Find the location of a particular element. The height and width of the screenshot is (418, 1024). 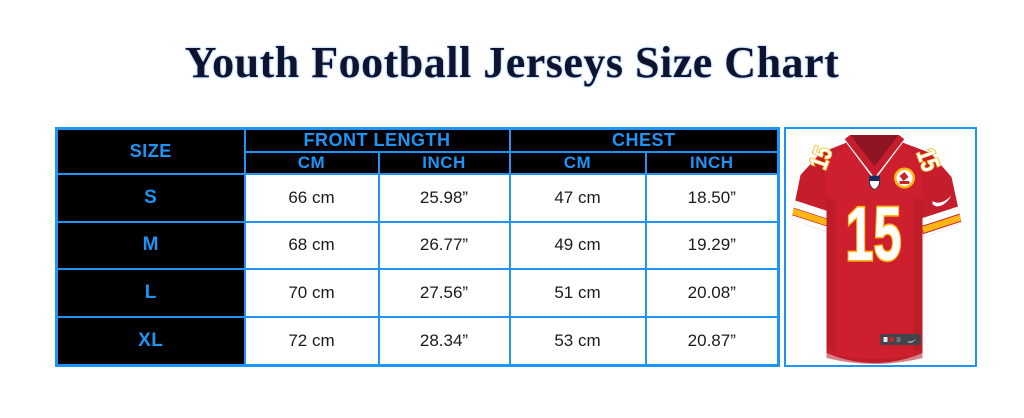

cell-m-chest-cm: 49 cm is located at coordinates (577, 245).